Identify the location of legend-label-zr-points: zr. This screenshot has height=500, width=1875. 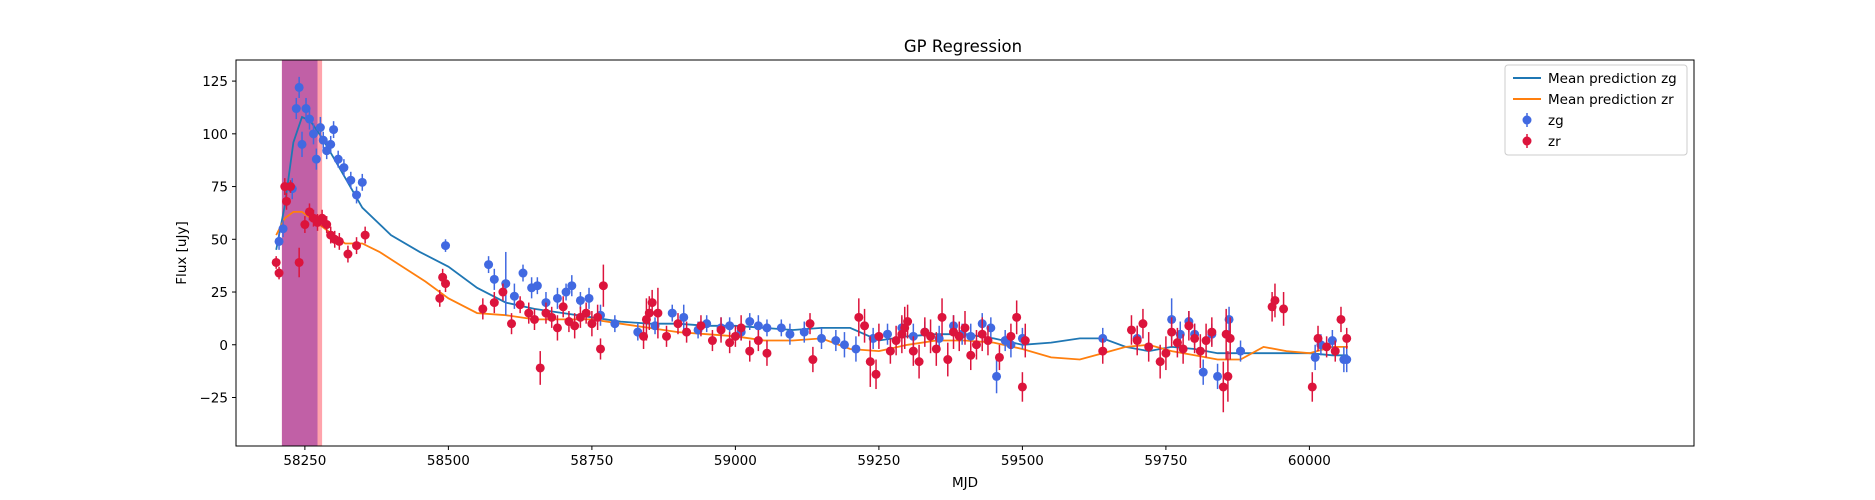
(1554, 142).